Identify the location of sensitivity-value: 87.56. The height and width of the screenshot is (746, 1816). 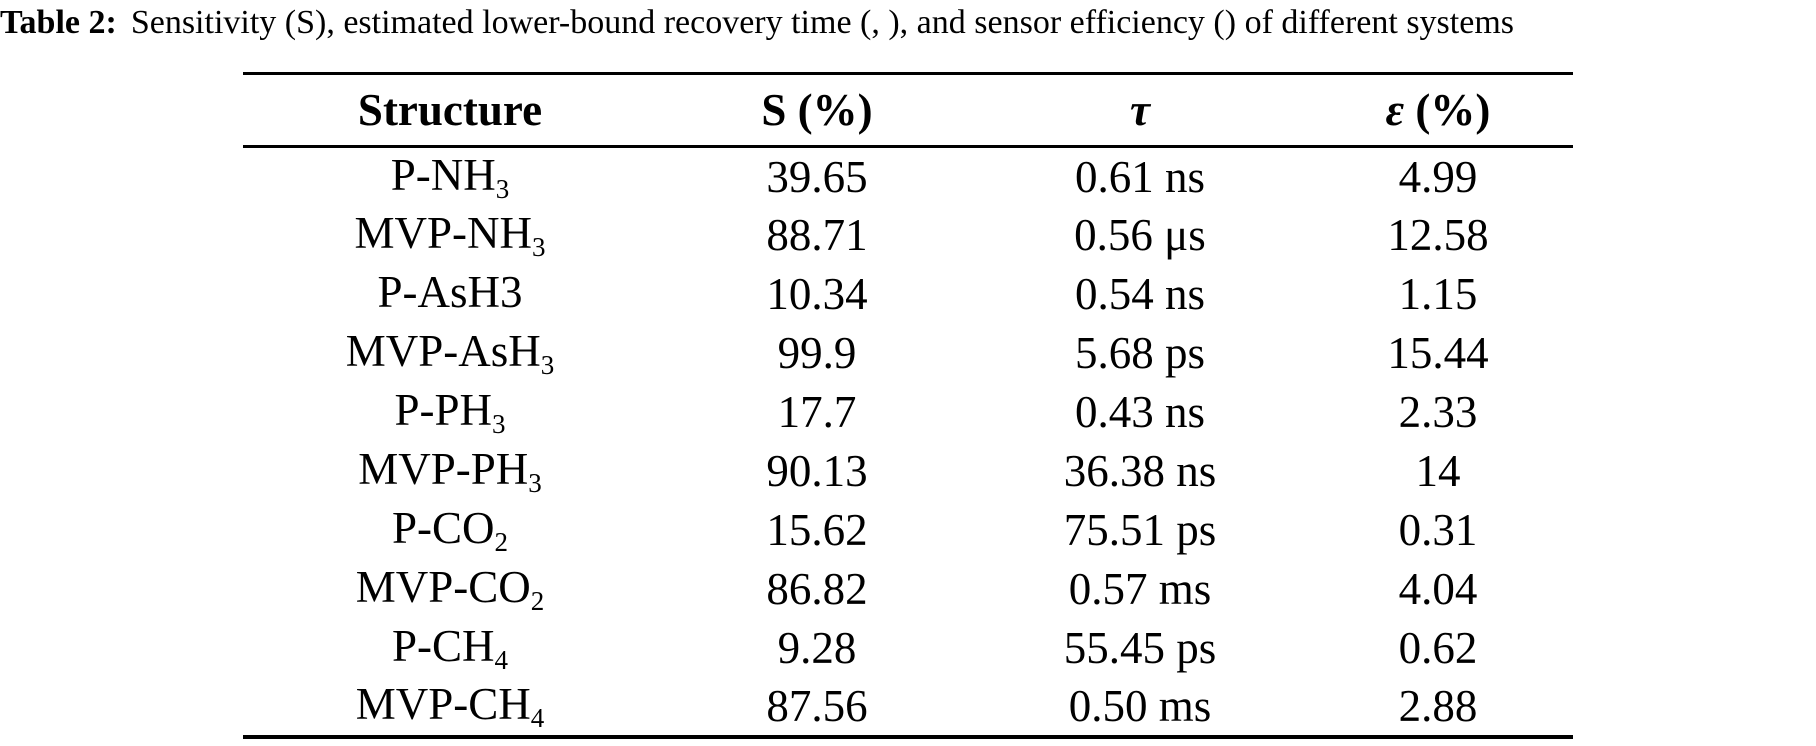
(817, 706).